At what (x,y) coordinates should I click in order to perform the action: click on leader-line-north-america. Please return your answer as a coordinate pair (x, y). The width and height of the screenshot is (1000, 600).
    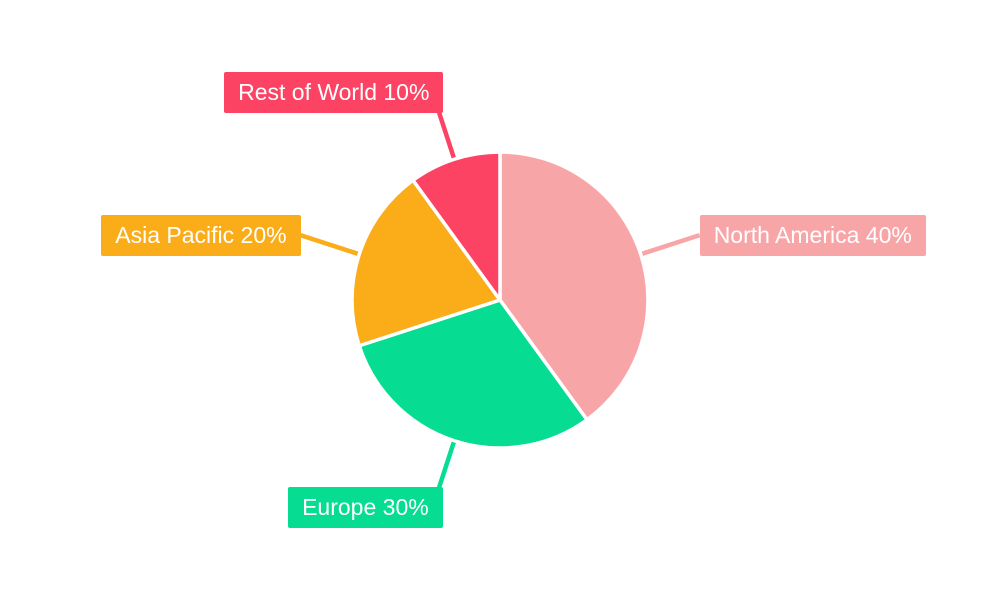
    Looking at the image, I should click on (669, 245).